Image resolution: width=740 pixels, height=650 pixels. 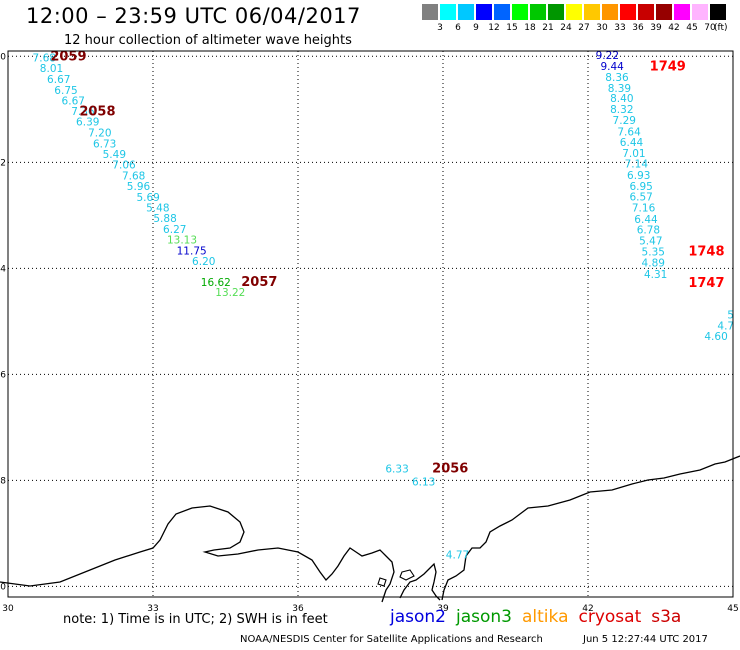 What do you see at coordinates (602, 28) in the screenshot?
I see `colorbar-label: 30` at bounding box center [602, 28].